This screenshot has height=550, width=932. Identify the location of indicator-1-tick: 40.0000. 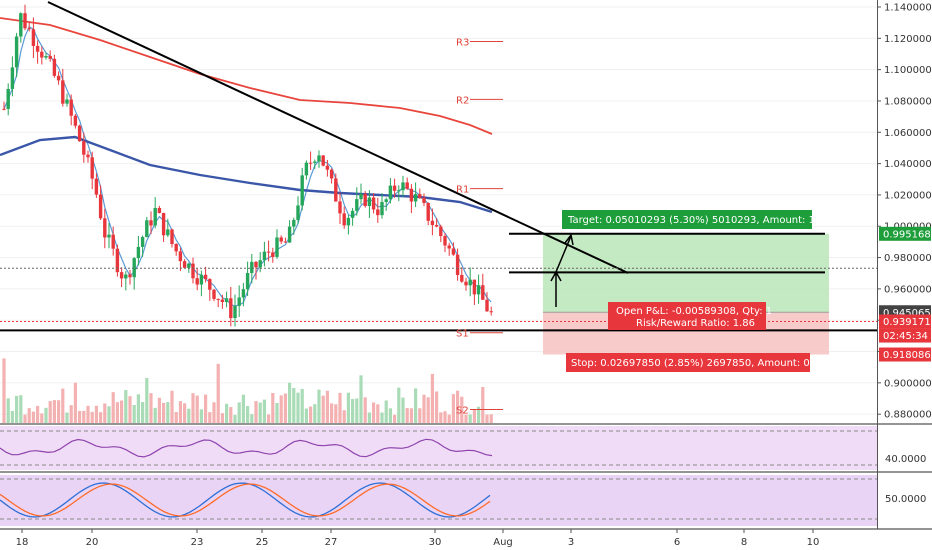
(905, 459).